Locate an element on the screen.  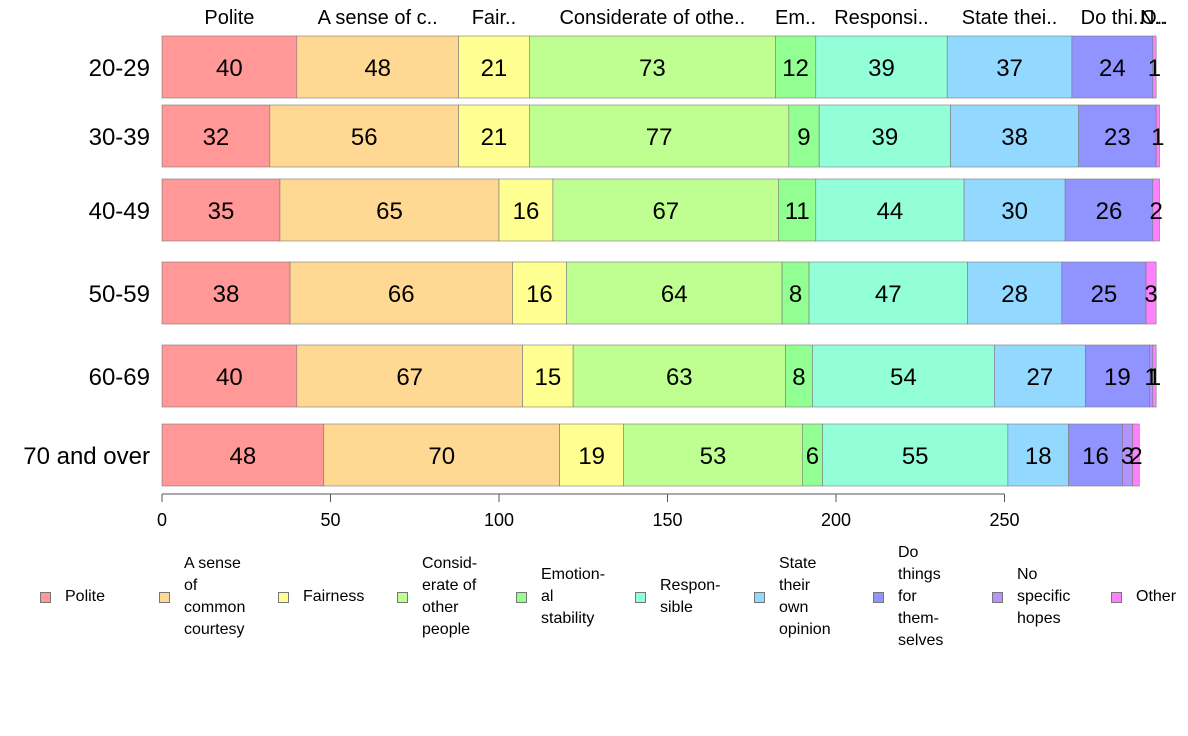
legend-item: Respon- sible is located at coordinates (677, 597).